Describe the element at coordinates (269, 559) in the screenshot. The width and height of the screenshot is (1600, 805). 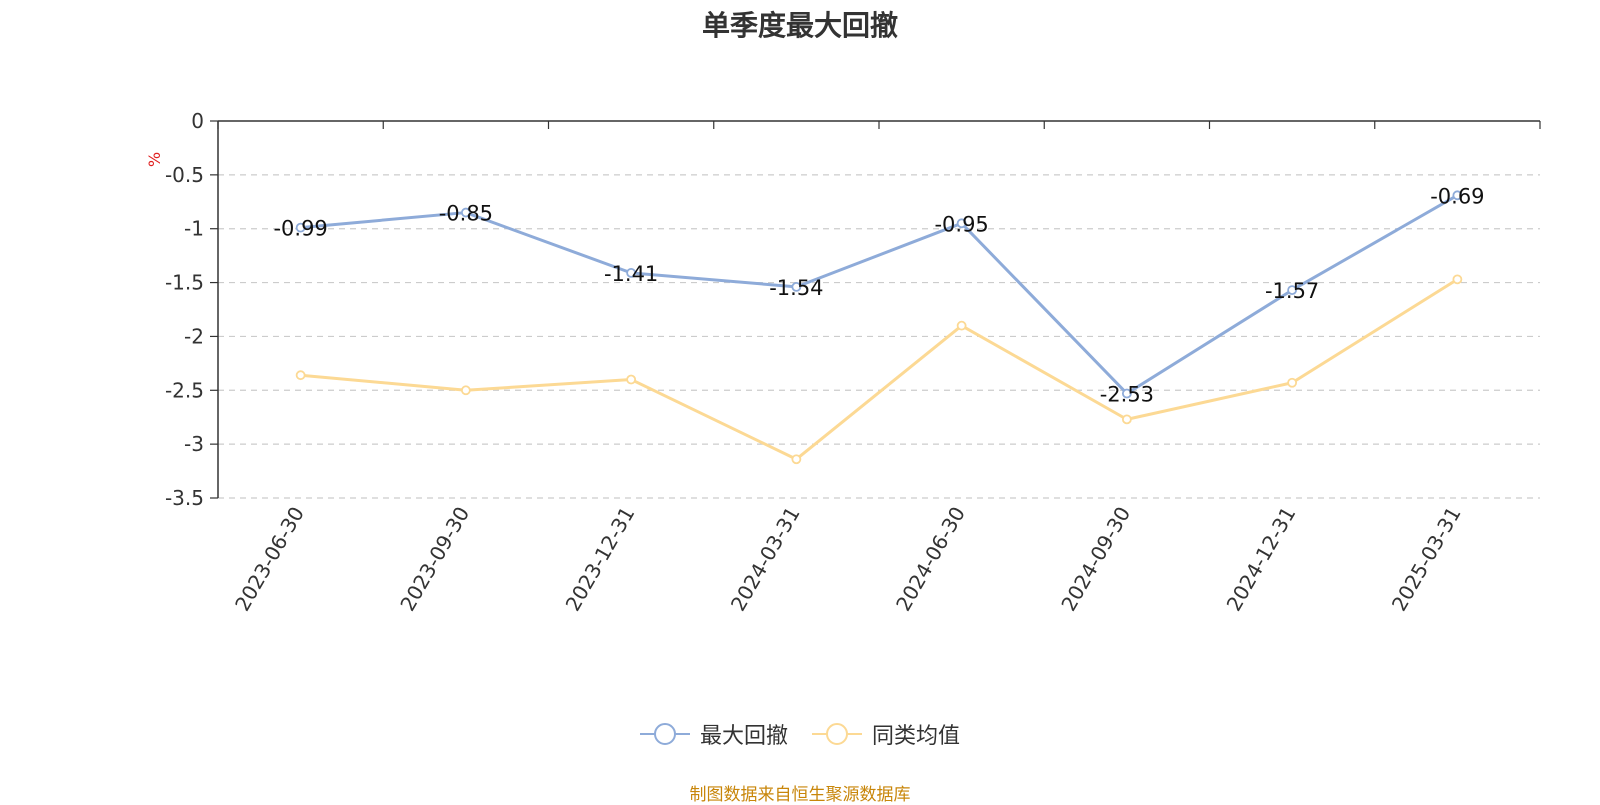
I see `x-tick-label: 2023-06-30` at that location.